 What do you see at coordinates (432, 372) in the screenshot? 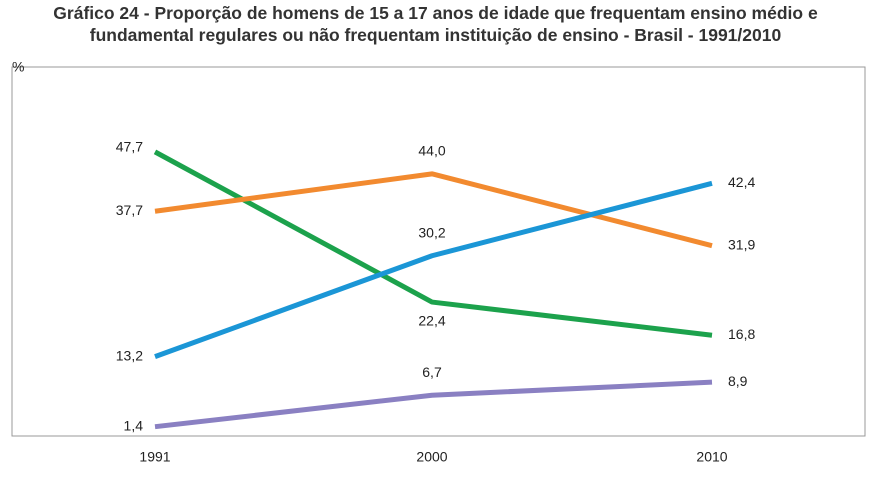
I see `data-label: 6,7` at bounding box center [432, 372].